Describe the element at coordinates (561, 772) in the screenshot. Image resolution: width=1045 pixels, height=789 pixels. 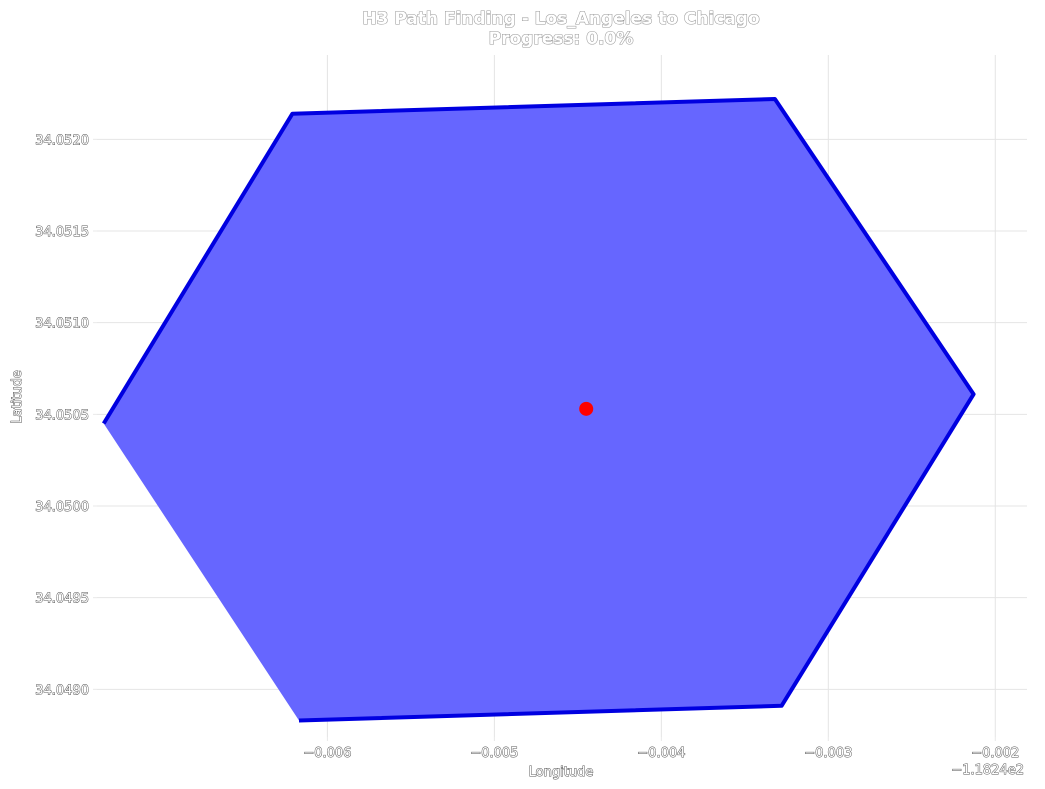
I see `x-axis-label: Longitude` at that location.